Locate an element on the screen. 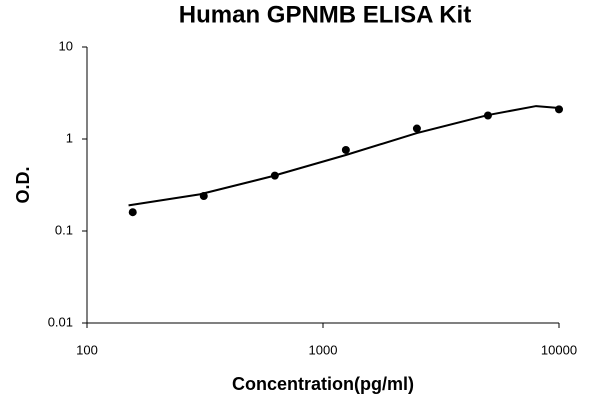 The width and height of the screenshot is (600, 400). y-axis-label: O.D. is located at coordinates (23, 184).